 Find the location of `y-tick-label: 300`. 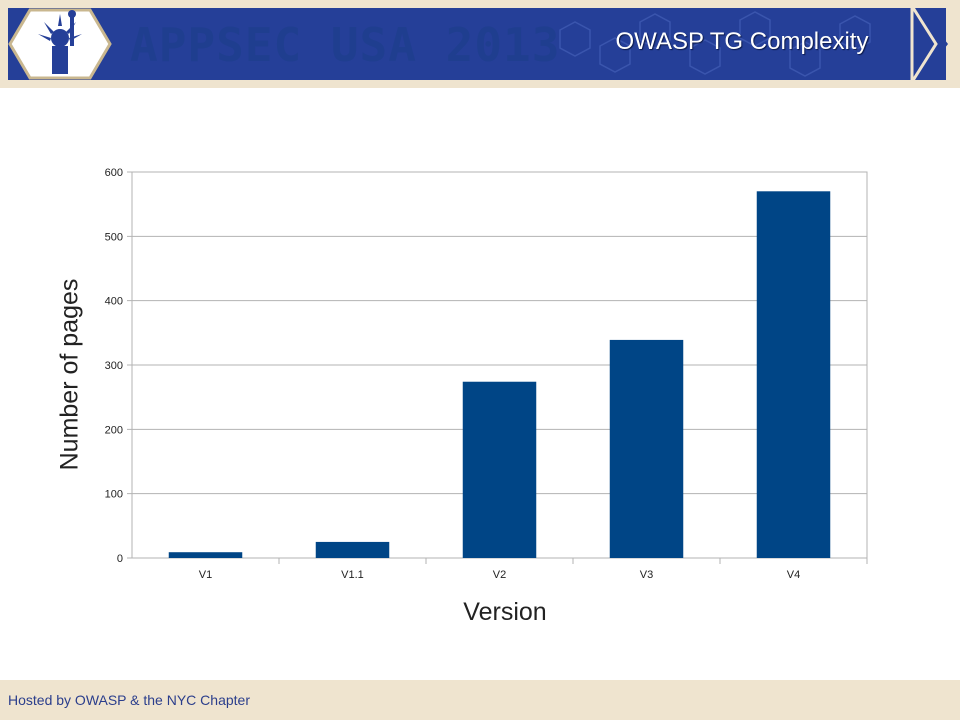

y-tick-label: 300 is located at coordinates (114, 366).